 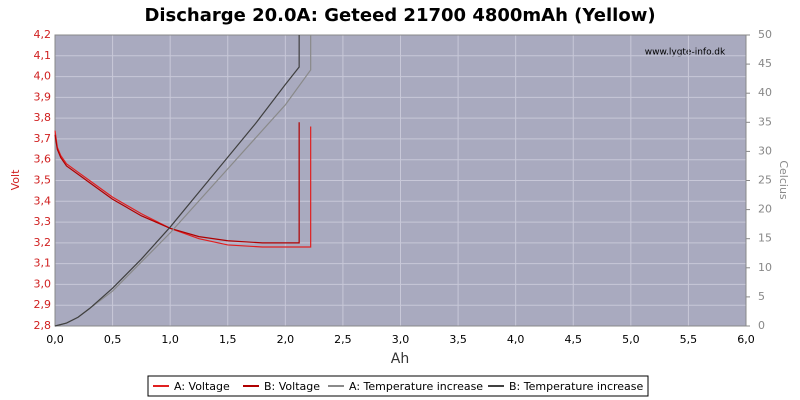 What do you see at coordinates (15, 179) in the screenshot?
I see `y-axis-label: Volt` at bounding box center [15, 179].